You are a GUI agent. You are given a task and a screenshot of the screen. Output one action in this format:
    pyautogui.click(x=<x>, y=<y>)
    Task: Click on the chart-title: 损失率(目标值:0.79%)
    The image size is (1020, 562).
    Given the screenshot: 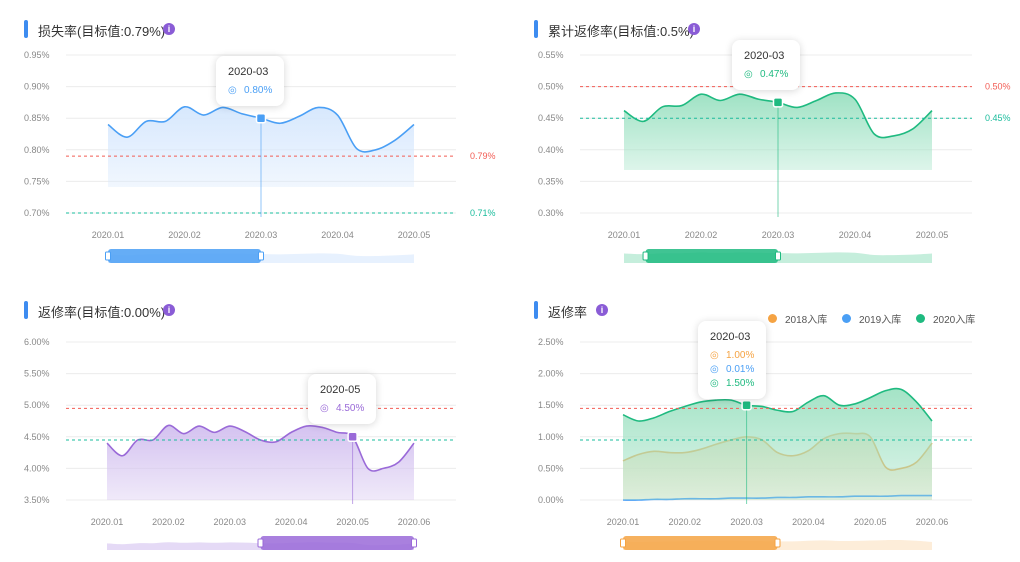 What is the action you would take?
    pyautogui.click(x=102, y=31)
    